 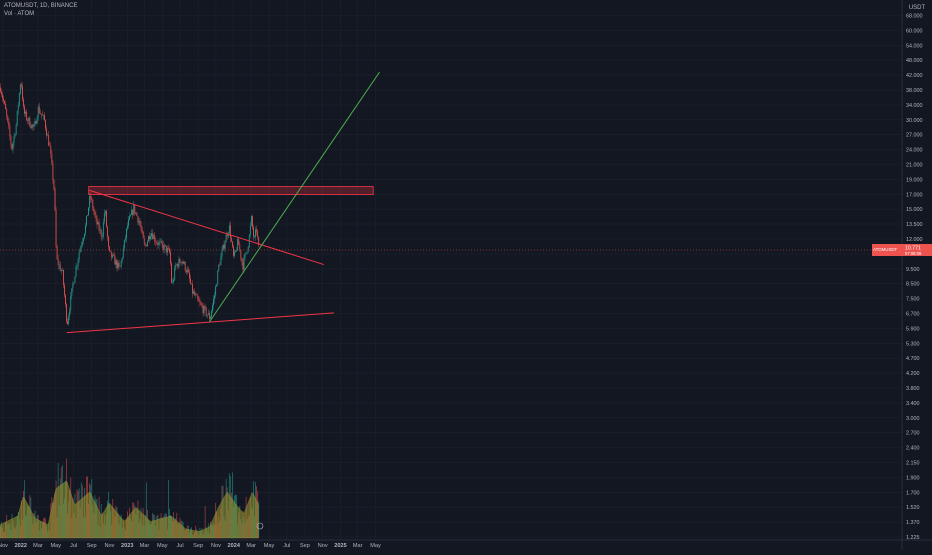 I want to click on price-tag-symbol-bg, so click(x=887, y=249).